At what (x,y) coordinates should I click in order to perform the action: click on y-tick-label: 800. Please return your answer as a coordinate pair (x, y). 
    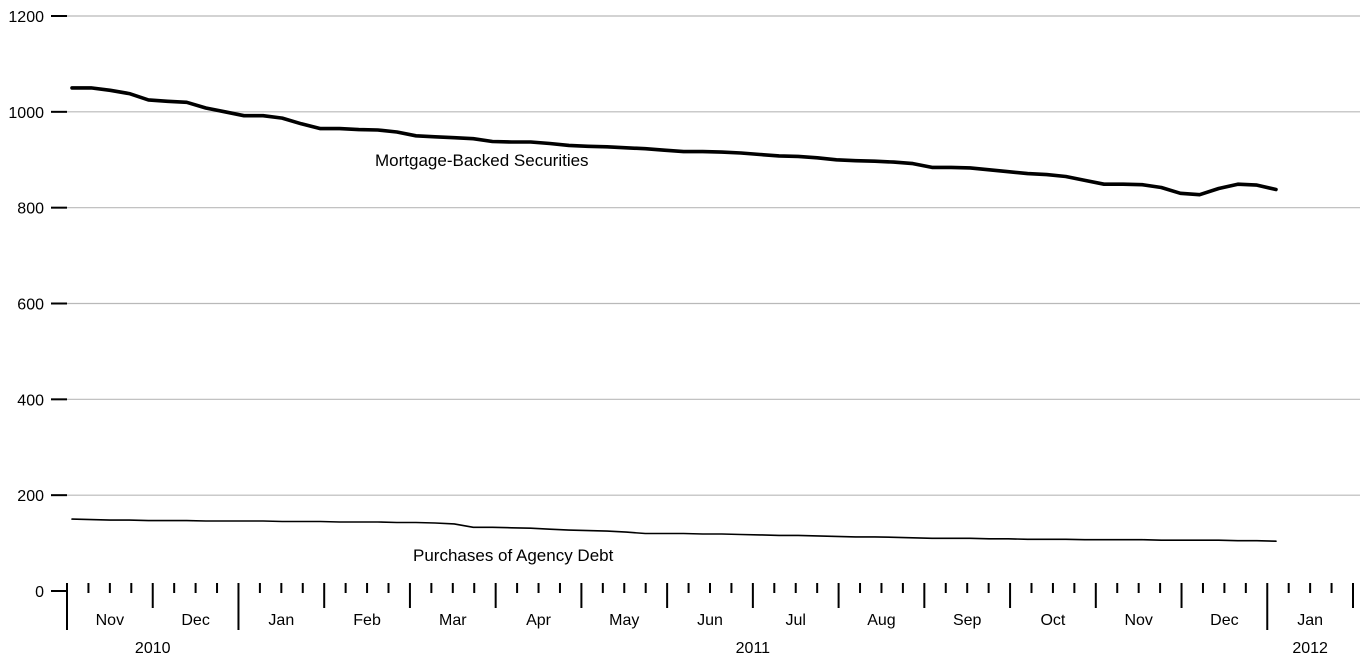
    Looking at the image, I should click on (30, 209).